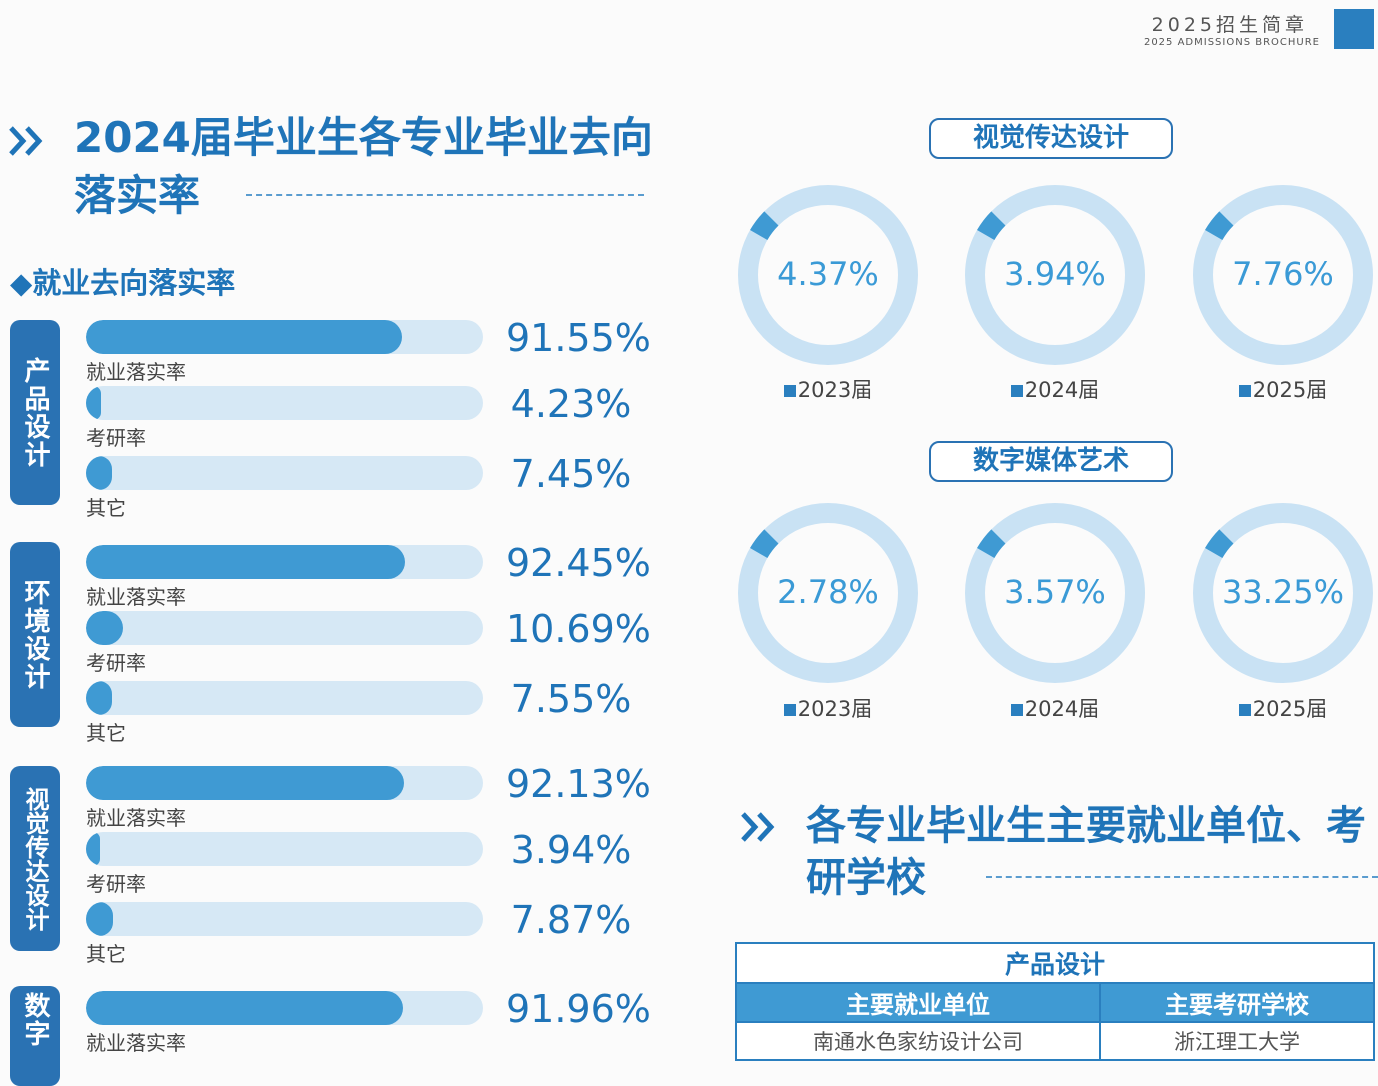 The image size is (1378, 1086). I want to click on major-tab-visual-communication: 视觉传达设计, so click(35, 858).